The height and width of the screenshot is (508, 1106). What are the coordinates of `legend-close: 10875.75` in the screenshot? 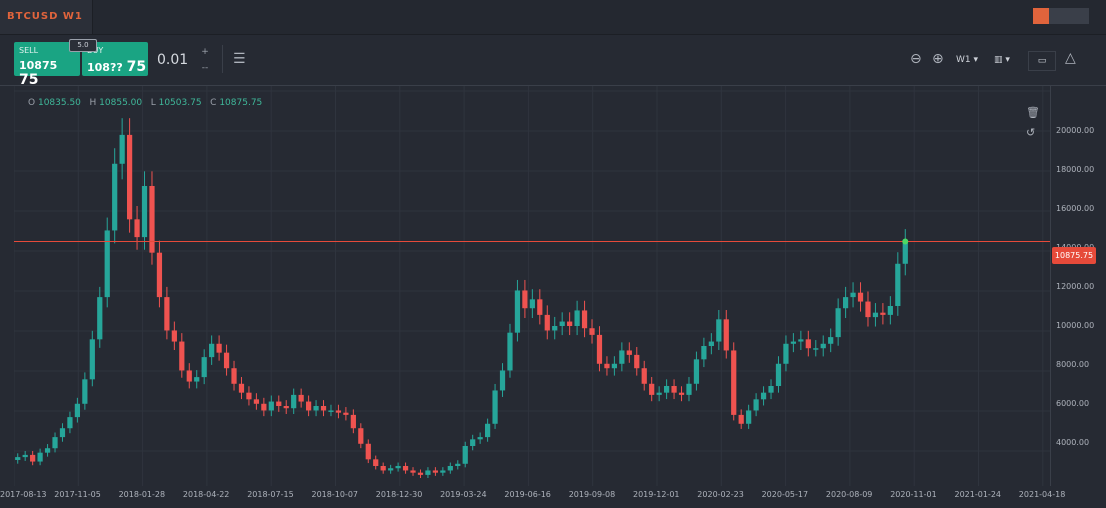 It's located at (241, 103).